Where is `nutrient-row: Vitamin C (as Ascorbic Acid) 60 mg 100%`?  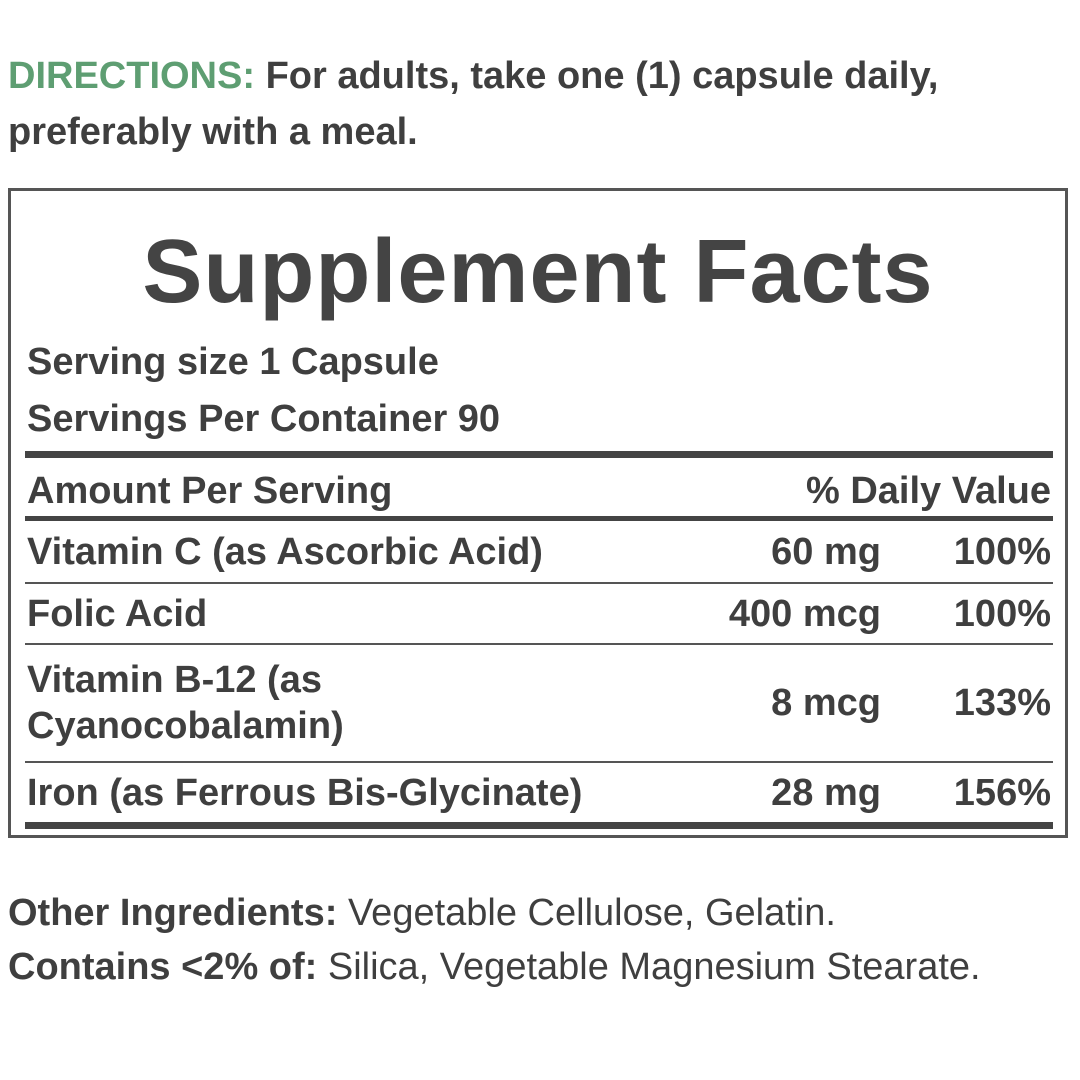 nutrient-row: Vitamin C (as Ascorbic Acid) 60 mg 100% is located at coordinates (539, 552).